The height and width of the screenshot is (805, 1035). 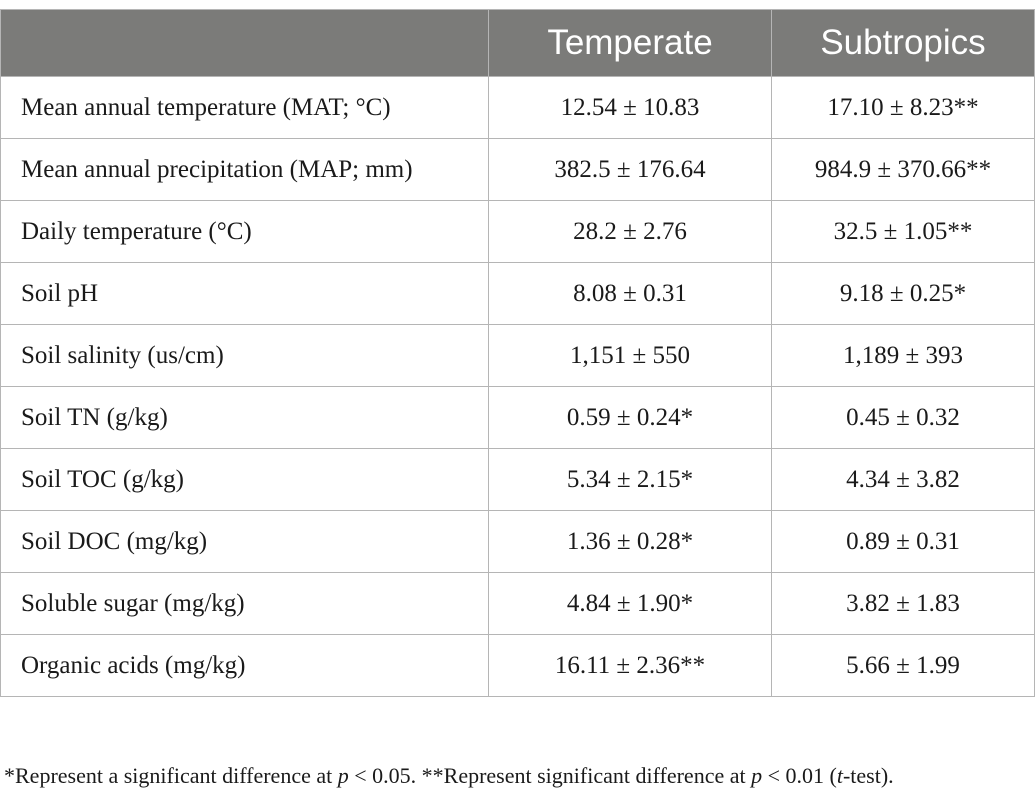 What do you see at coordinates (244, 231) in the screenshot?
I see `row-label: Daily temperature (°C)` at bounding box center [244, 231].